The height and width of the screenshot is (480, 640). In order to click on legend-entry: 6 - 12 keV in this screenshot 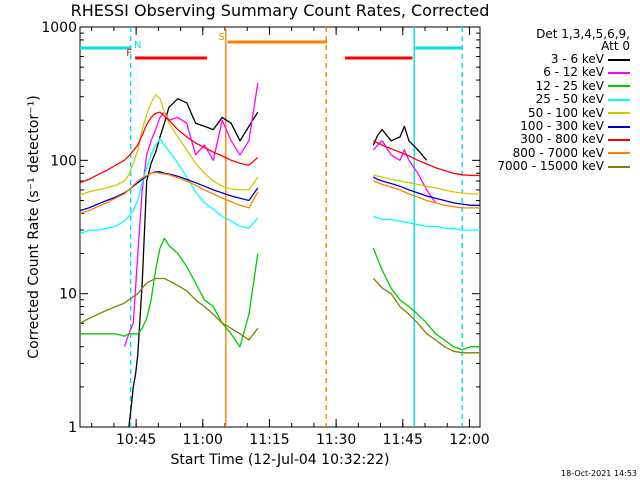, I will do `click(586, 72)`.